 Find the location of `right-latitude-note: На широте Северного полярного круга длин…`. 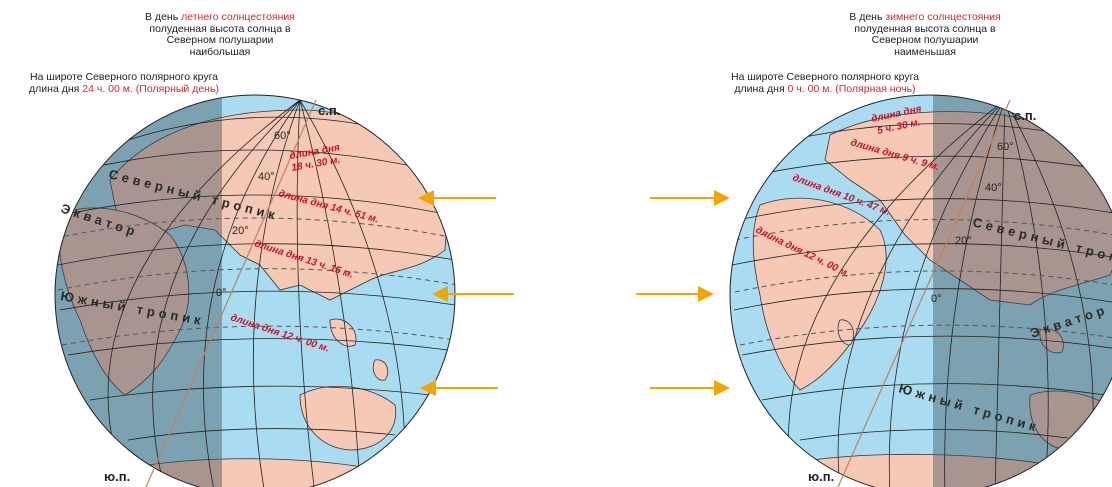

right-latitude-note: На широте Северного полярного круга длин… is located at coordinates (825, 83).